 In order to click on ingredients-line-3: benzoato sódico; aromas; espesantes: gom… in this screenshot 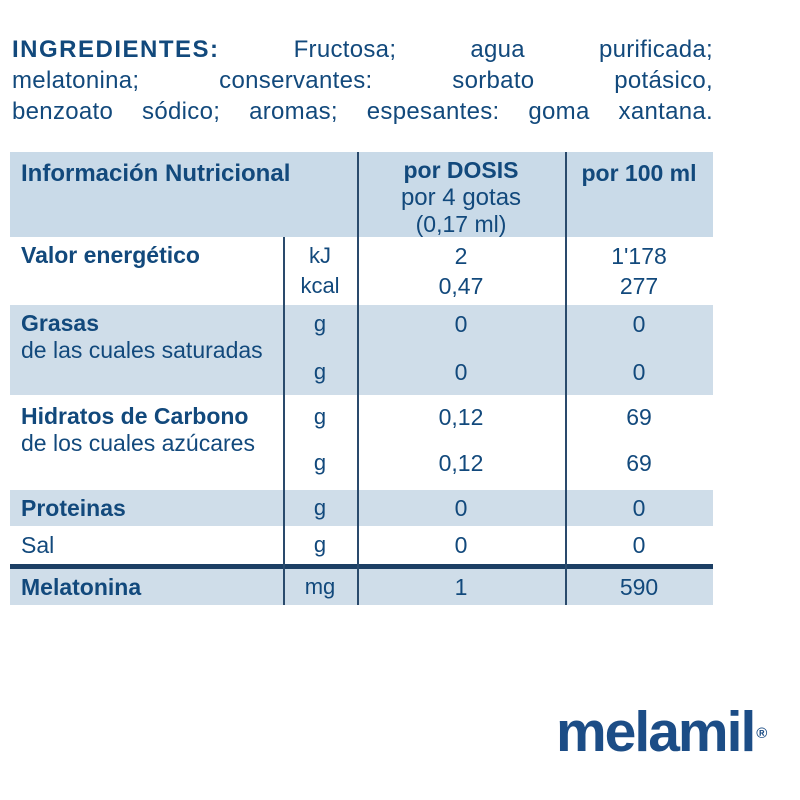, I will do `click(362, 111)`.